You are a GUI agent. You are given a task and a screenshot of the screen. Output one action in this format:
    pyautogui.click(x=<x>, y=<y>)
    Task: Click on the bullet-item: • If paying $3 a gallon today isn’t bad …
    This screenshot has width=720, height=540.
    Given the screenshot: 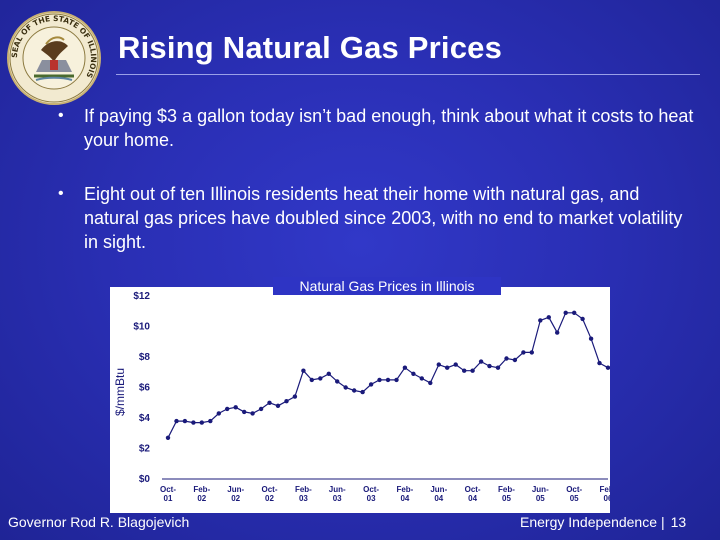 What is the action you would take?
    pyautogui.click(x=378, y=128)
    